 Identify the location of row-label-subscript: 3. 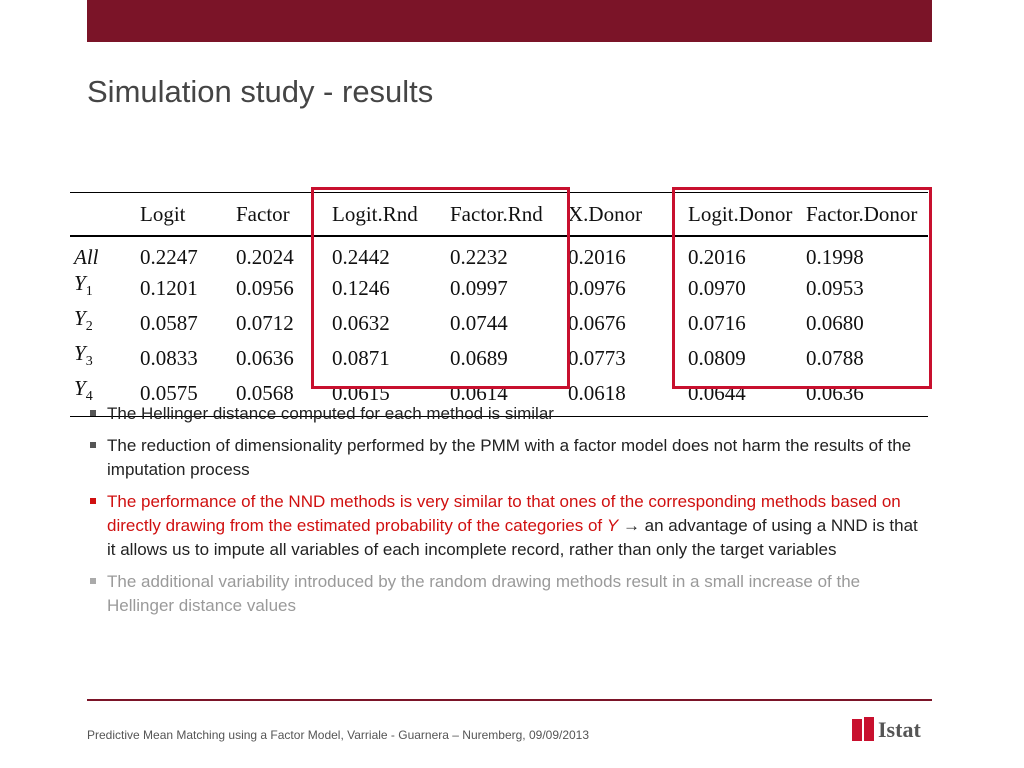
(89, 361).